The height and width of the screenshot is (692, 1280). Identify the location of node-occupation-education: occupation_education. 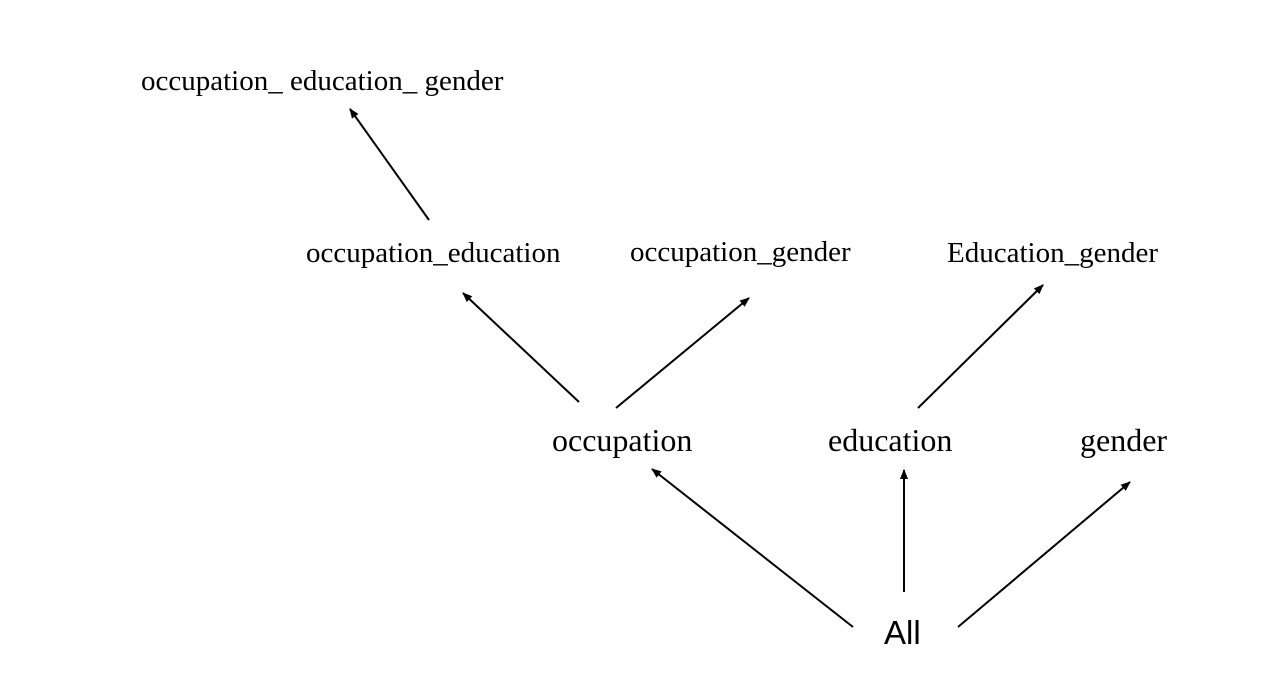
(433, 253).